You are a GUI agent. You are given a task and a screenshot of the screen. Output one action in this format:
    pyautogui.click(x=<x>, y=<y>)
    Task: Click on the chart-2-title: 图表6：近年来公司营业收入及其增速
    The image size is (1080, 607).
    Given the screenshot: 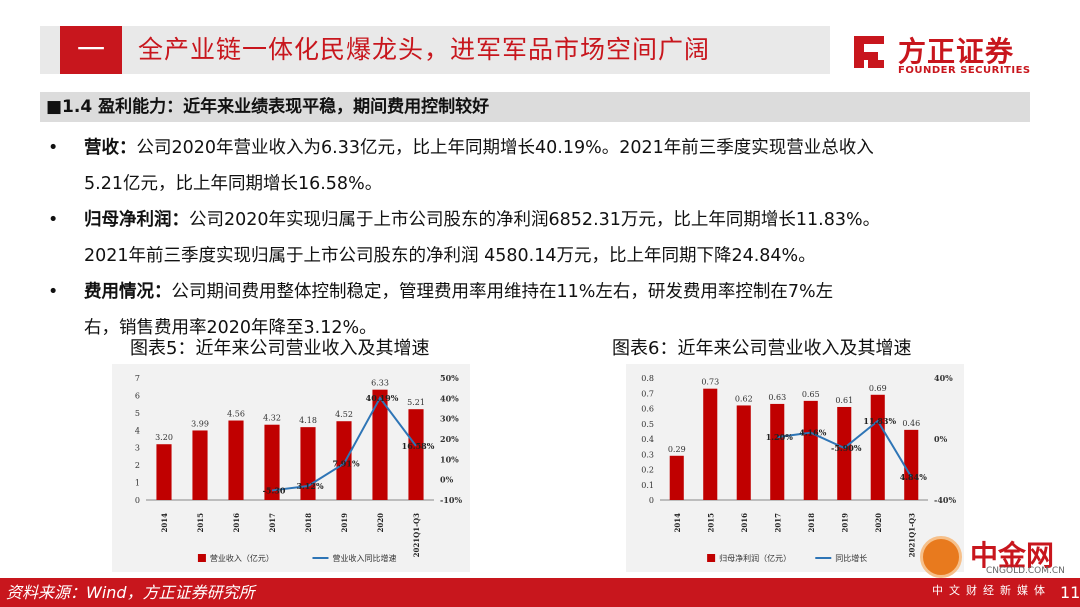 What is the action you would take?
    pyautogui.click(x=762, y=348)
    